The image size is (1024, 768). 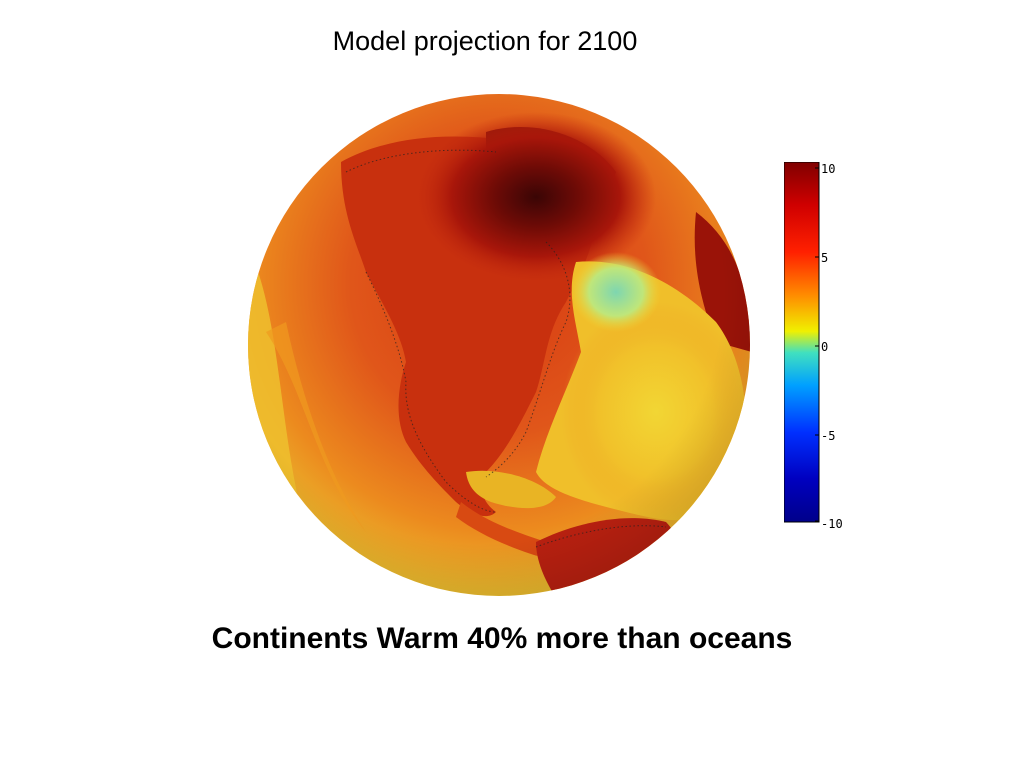 I want to click on colorbar-gradient, so click(x=802, y=342).